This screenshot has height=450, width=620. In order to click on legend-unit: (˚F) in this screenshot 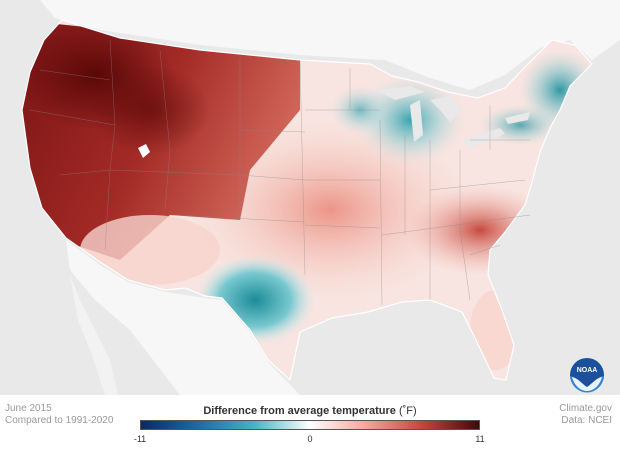, I will do `click(407, 411)`.